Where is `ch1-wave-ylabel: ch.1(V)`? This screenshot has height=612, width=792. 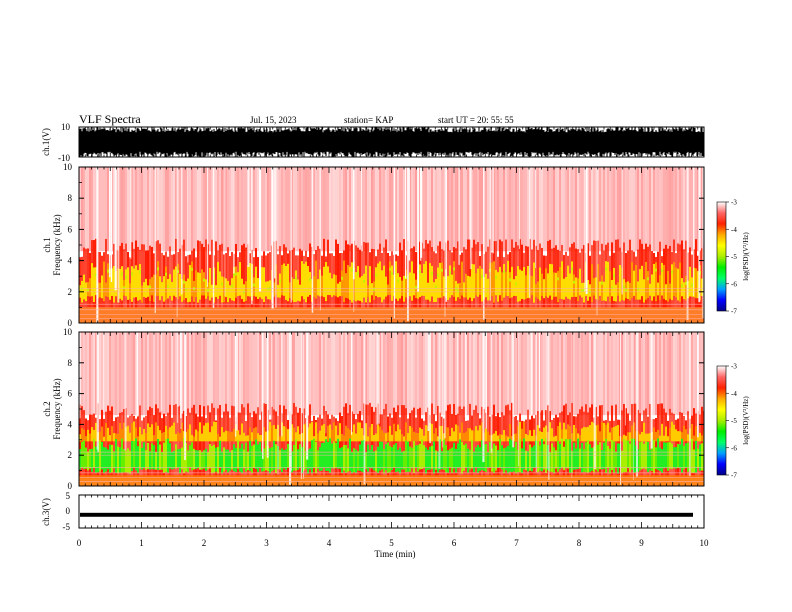
ch1-wave-ylabel: ch.1(V) is located at coordinates (46, 142).